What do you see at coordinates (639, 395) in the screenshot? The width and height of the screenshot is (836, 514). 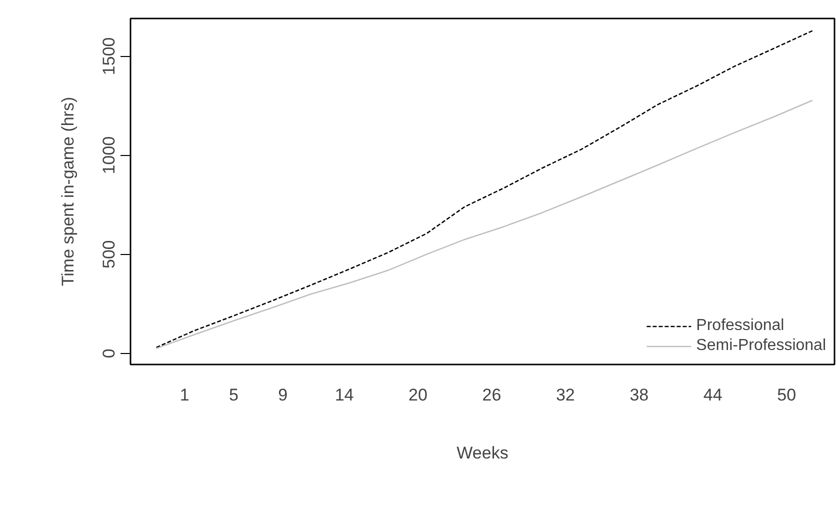 I see `x-tick-label: 38` at bounding box center [639, 395].